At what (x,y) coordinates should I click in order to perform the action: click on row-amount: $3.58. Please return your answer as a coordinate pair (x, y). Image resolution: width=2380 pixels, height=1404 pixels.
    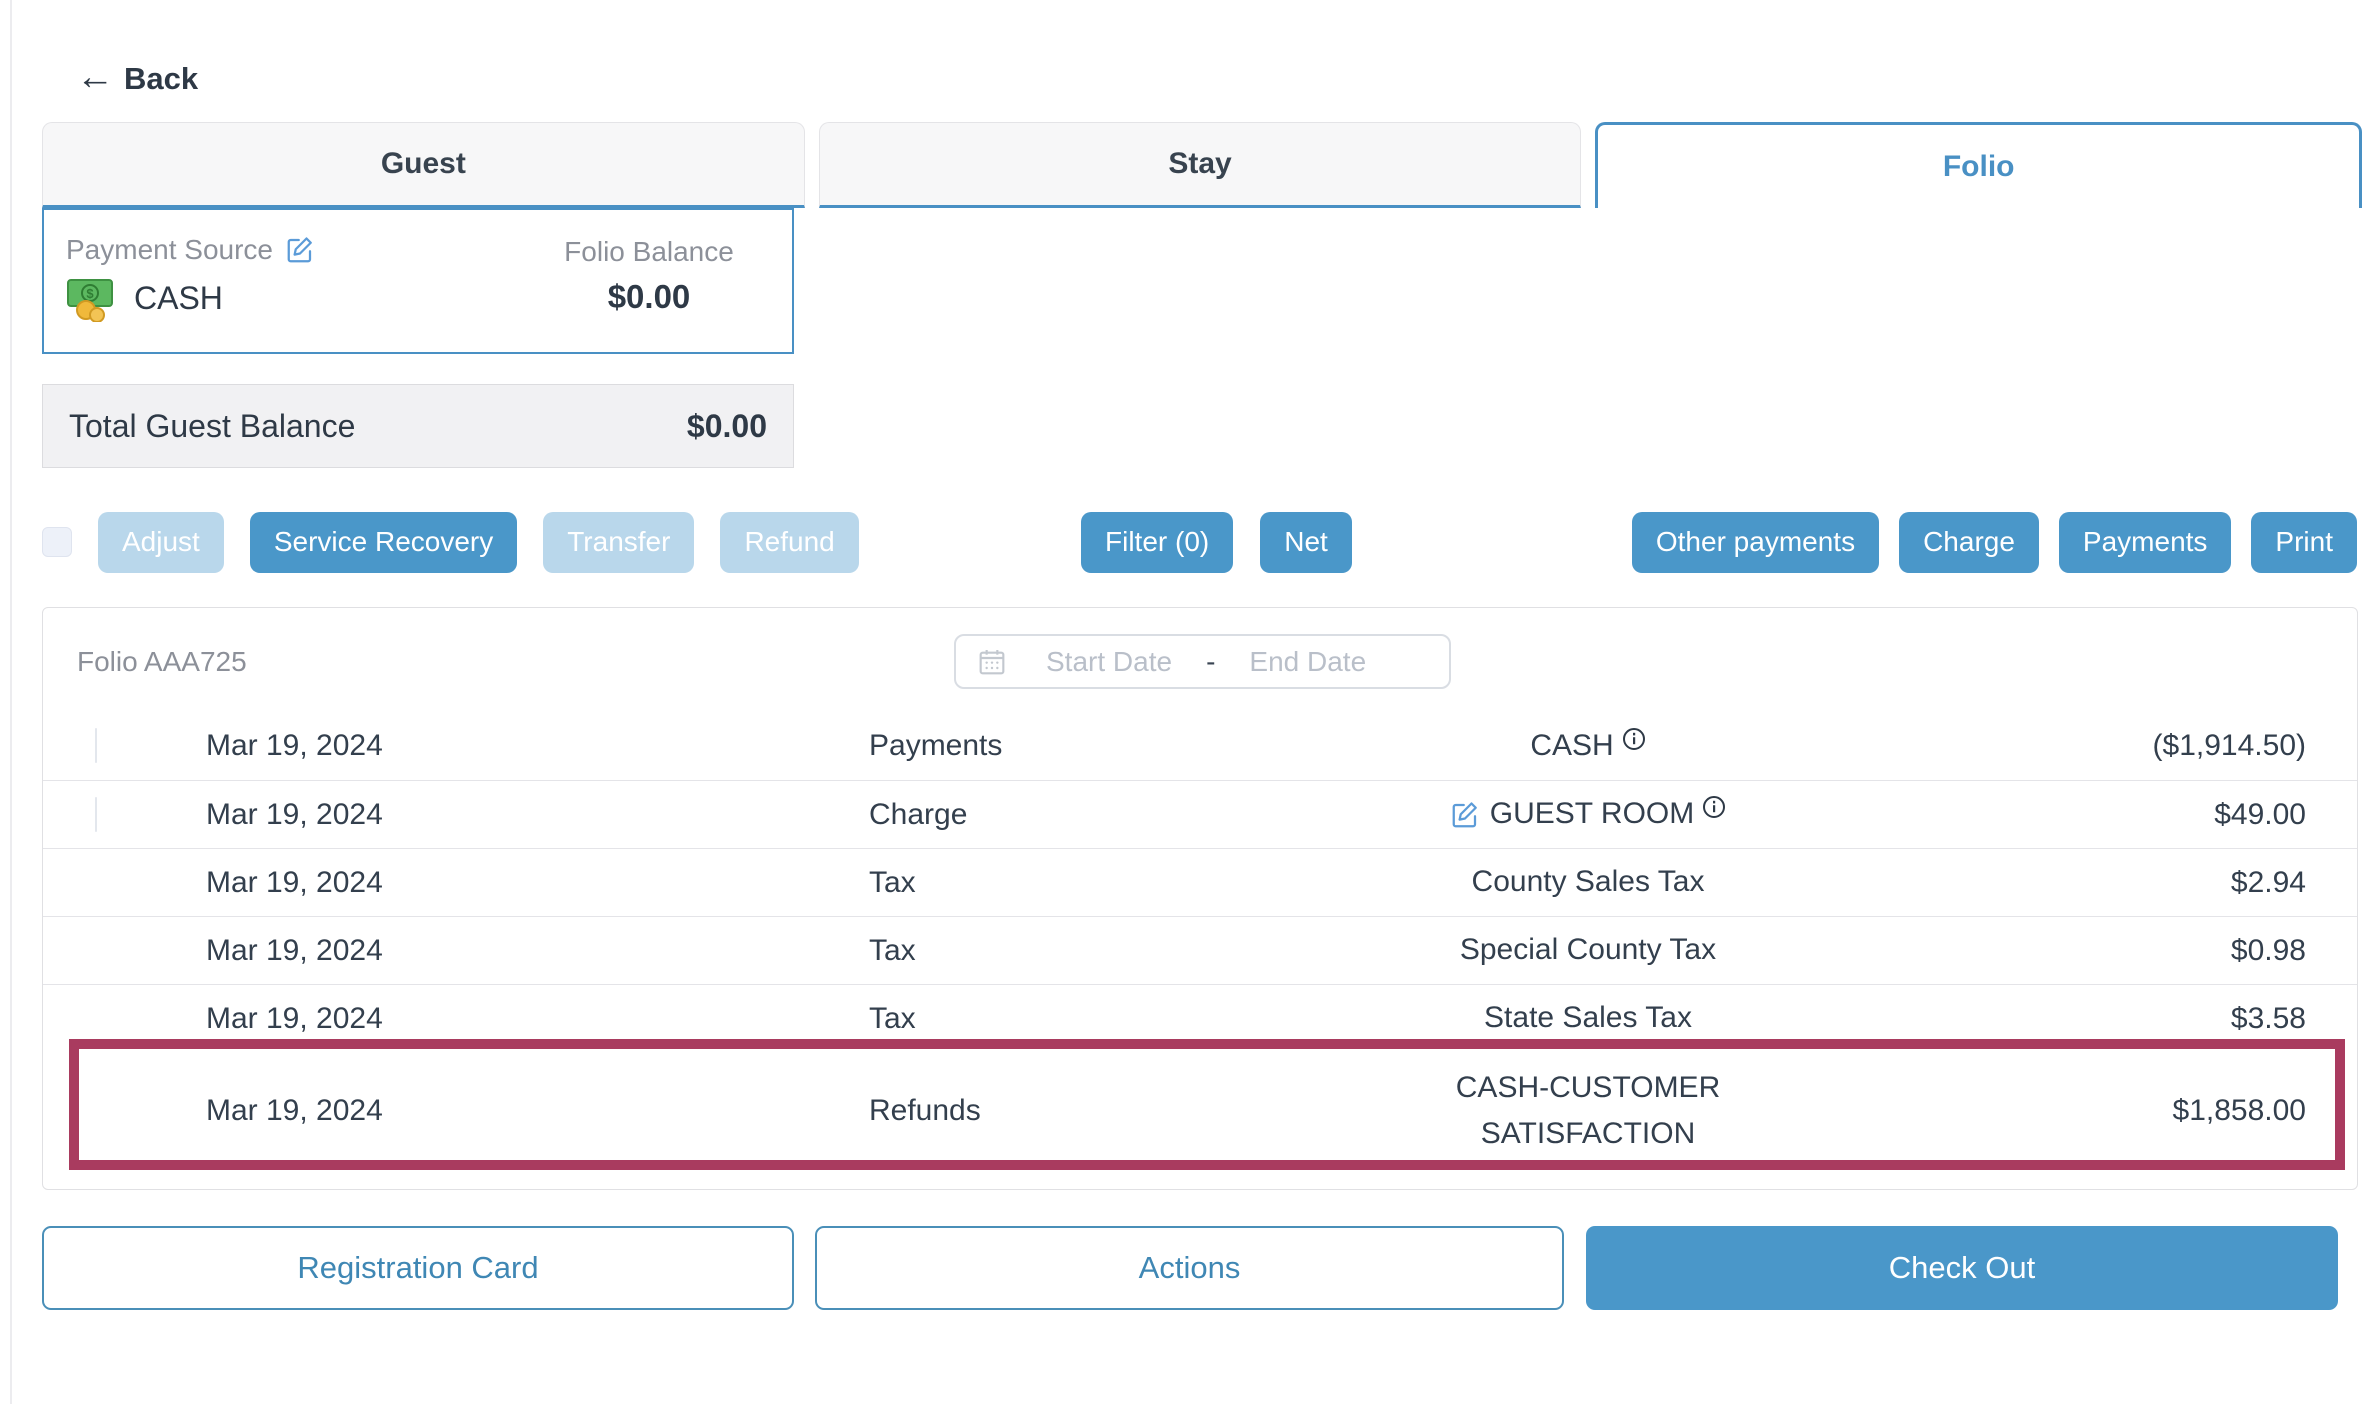
    Looking at the image, I should click on (2268, 1018).